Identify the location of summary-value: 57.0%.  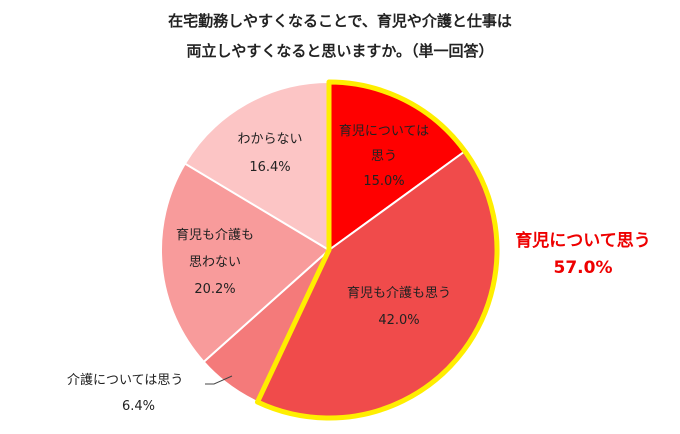
(583, 268).